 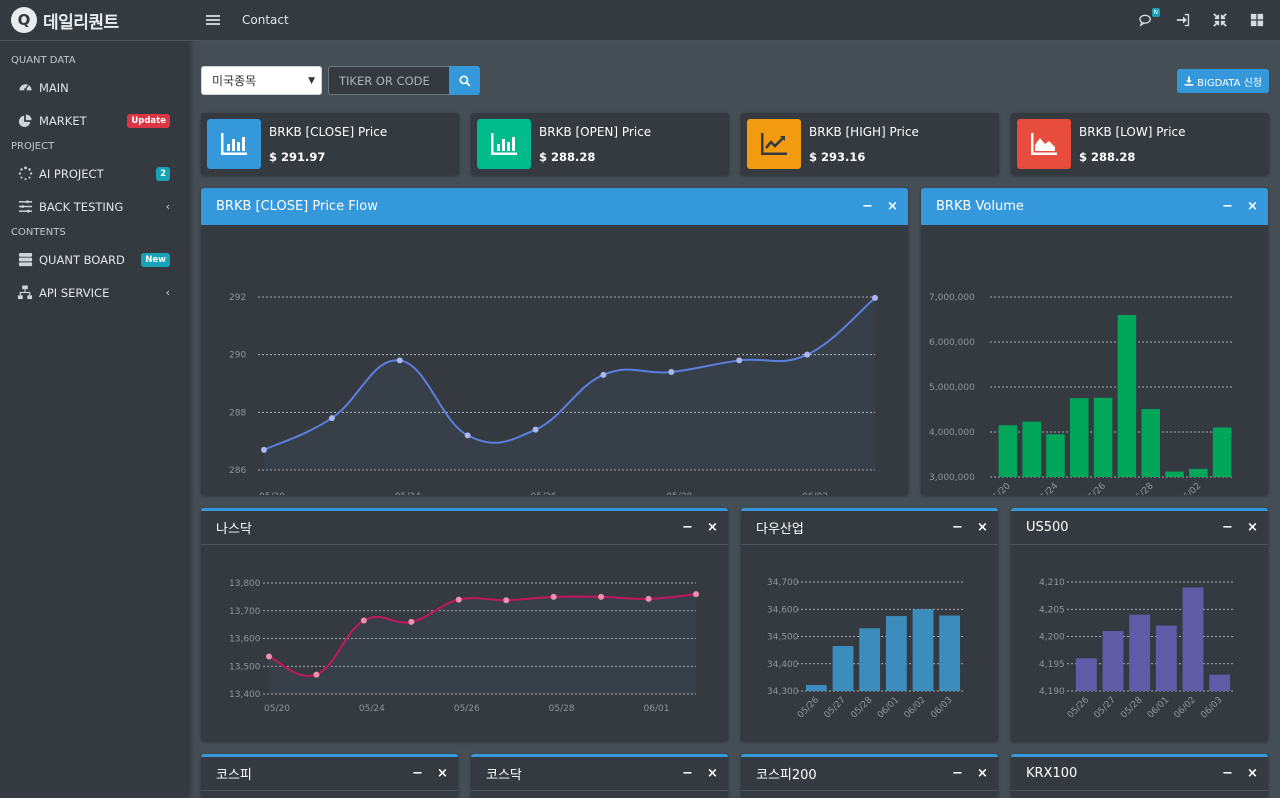 I want to click on chevron-left-icon: ‹, so click(x=167, y=206).